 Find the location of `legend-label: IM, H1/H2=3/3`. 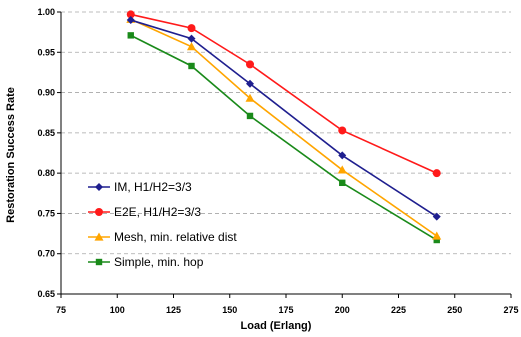

legend-label: IM, H1/H2=3/3 is located at coordinates (153, 187).